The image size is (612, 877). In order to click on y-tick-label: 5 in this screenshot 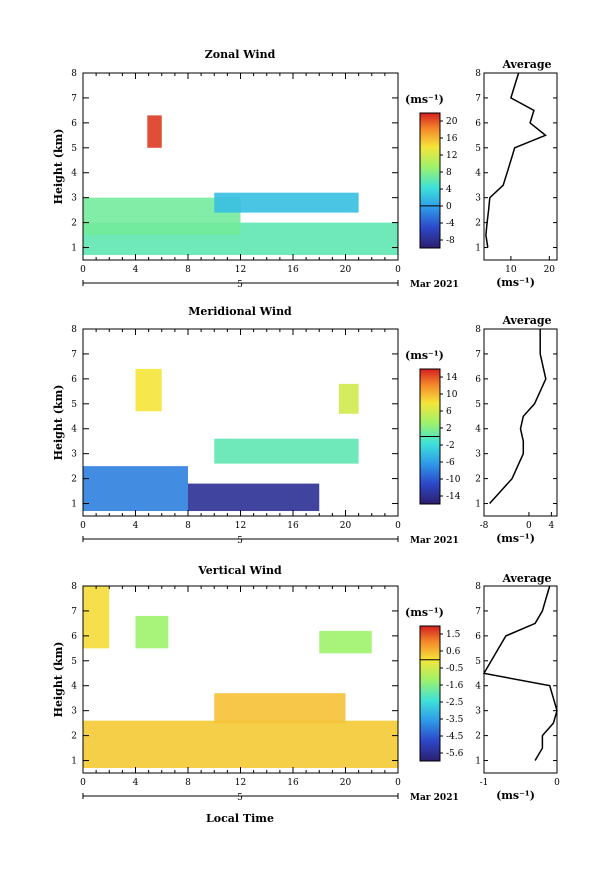, I will do `click(74, 149)`.